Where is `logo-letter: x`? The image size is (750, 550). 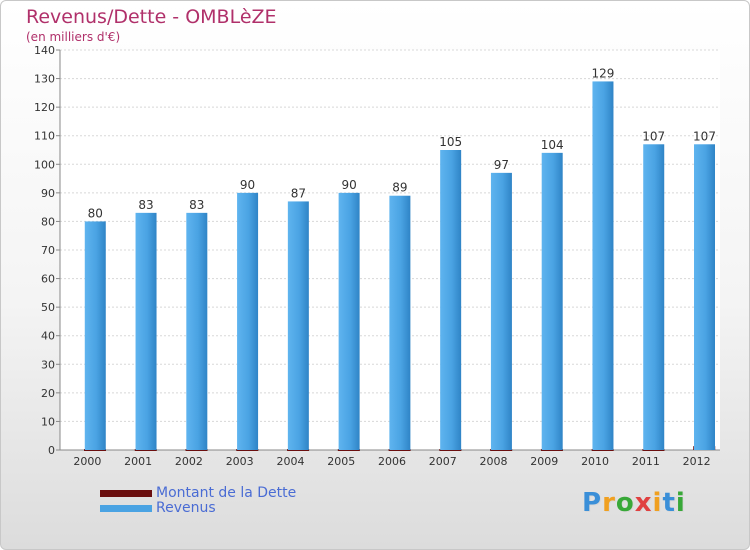
logo-letter: x is located at coordinates (643, 503).